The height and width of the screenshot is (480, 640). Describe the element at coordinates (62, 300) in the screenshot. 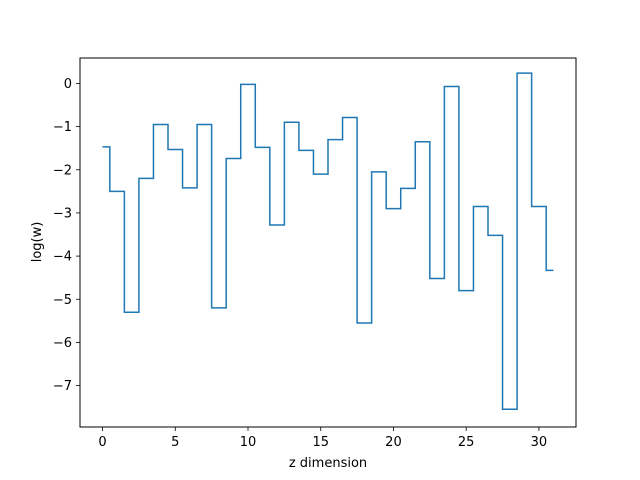

I see `y-tick-label: −5` at that location.